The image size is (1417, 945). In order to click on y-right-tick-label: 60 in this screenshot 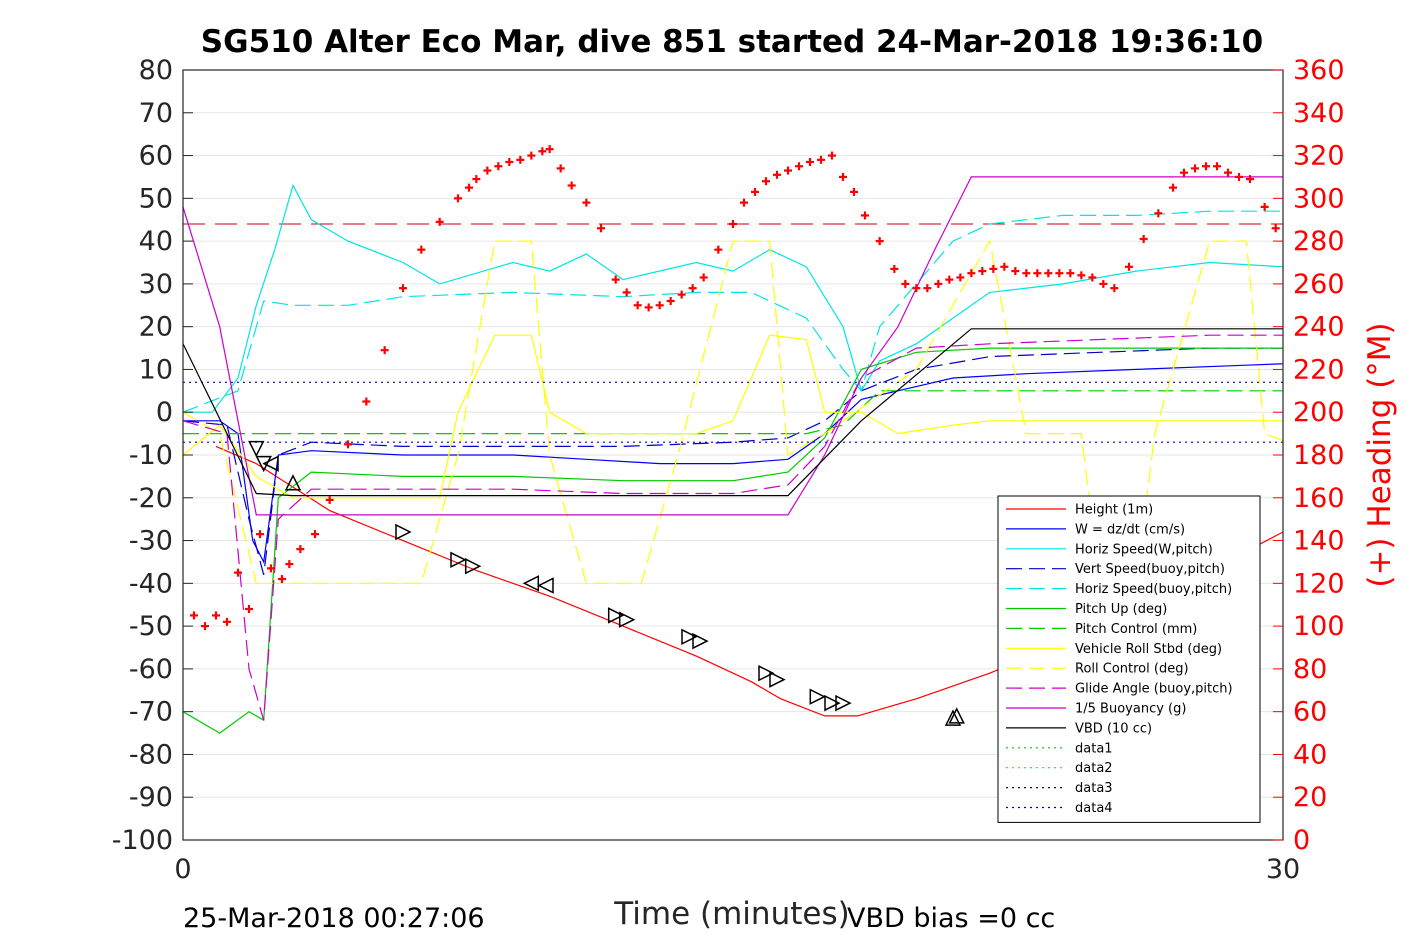, I will do `click(1310, 712)`.